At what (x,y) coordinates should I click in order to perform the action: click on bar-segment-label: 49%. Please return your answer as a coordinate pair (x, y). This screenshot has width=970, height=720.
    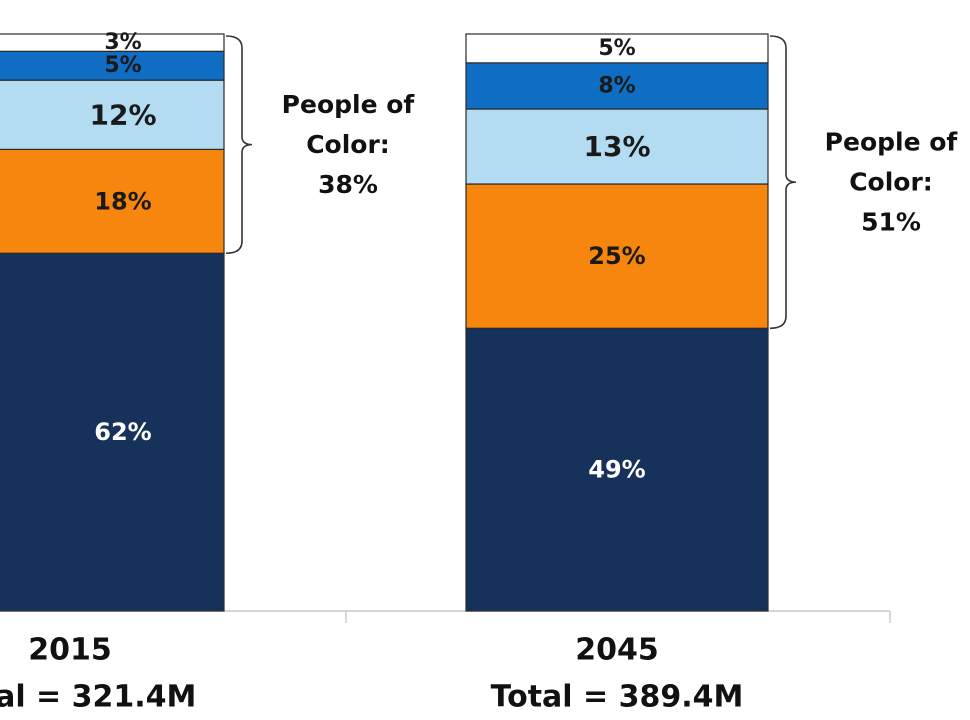
    Looking at the image, I should click on (616, 470).